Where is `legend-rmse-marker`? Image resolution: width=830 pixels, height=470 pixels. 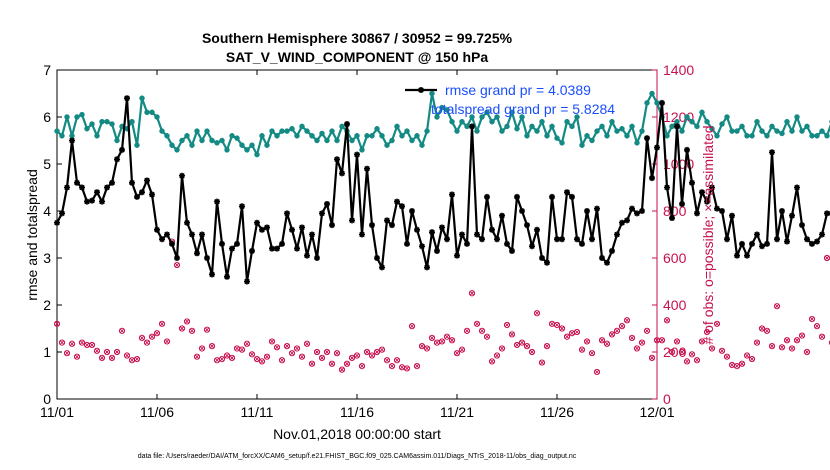 legend-rmse-marker is located at coordinates (421, 90).